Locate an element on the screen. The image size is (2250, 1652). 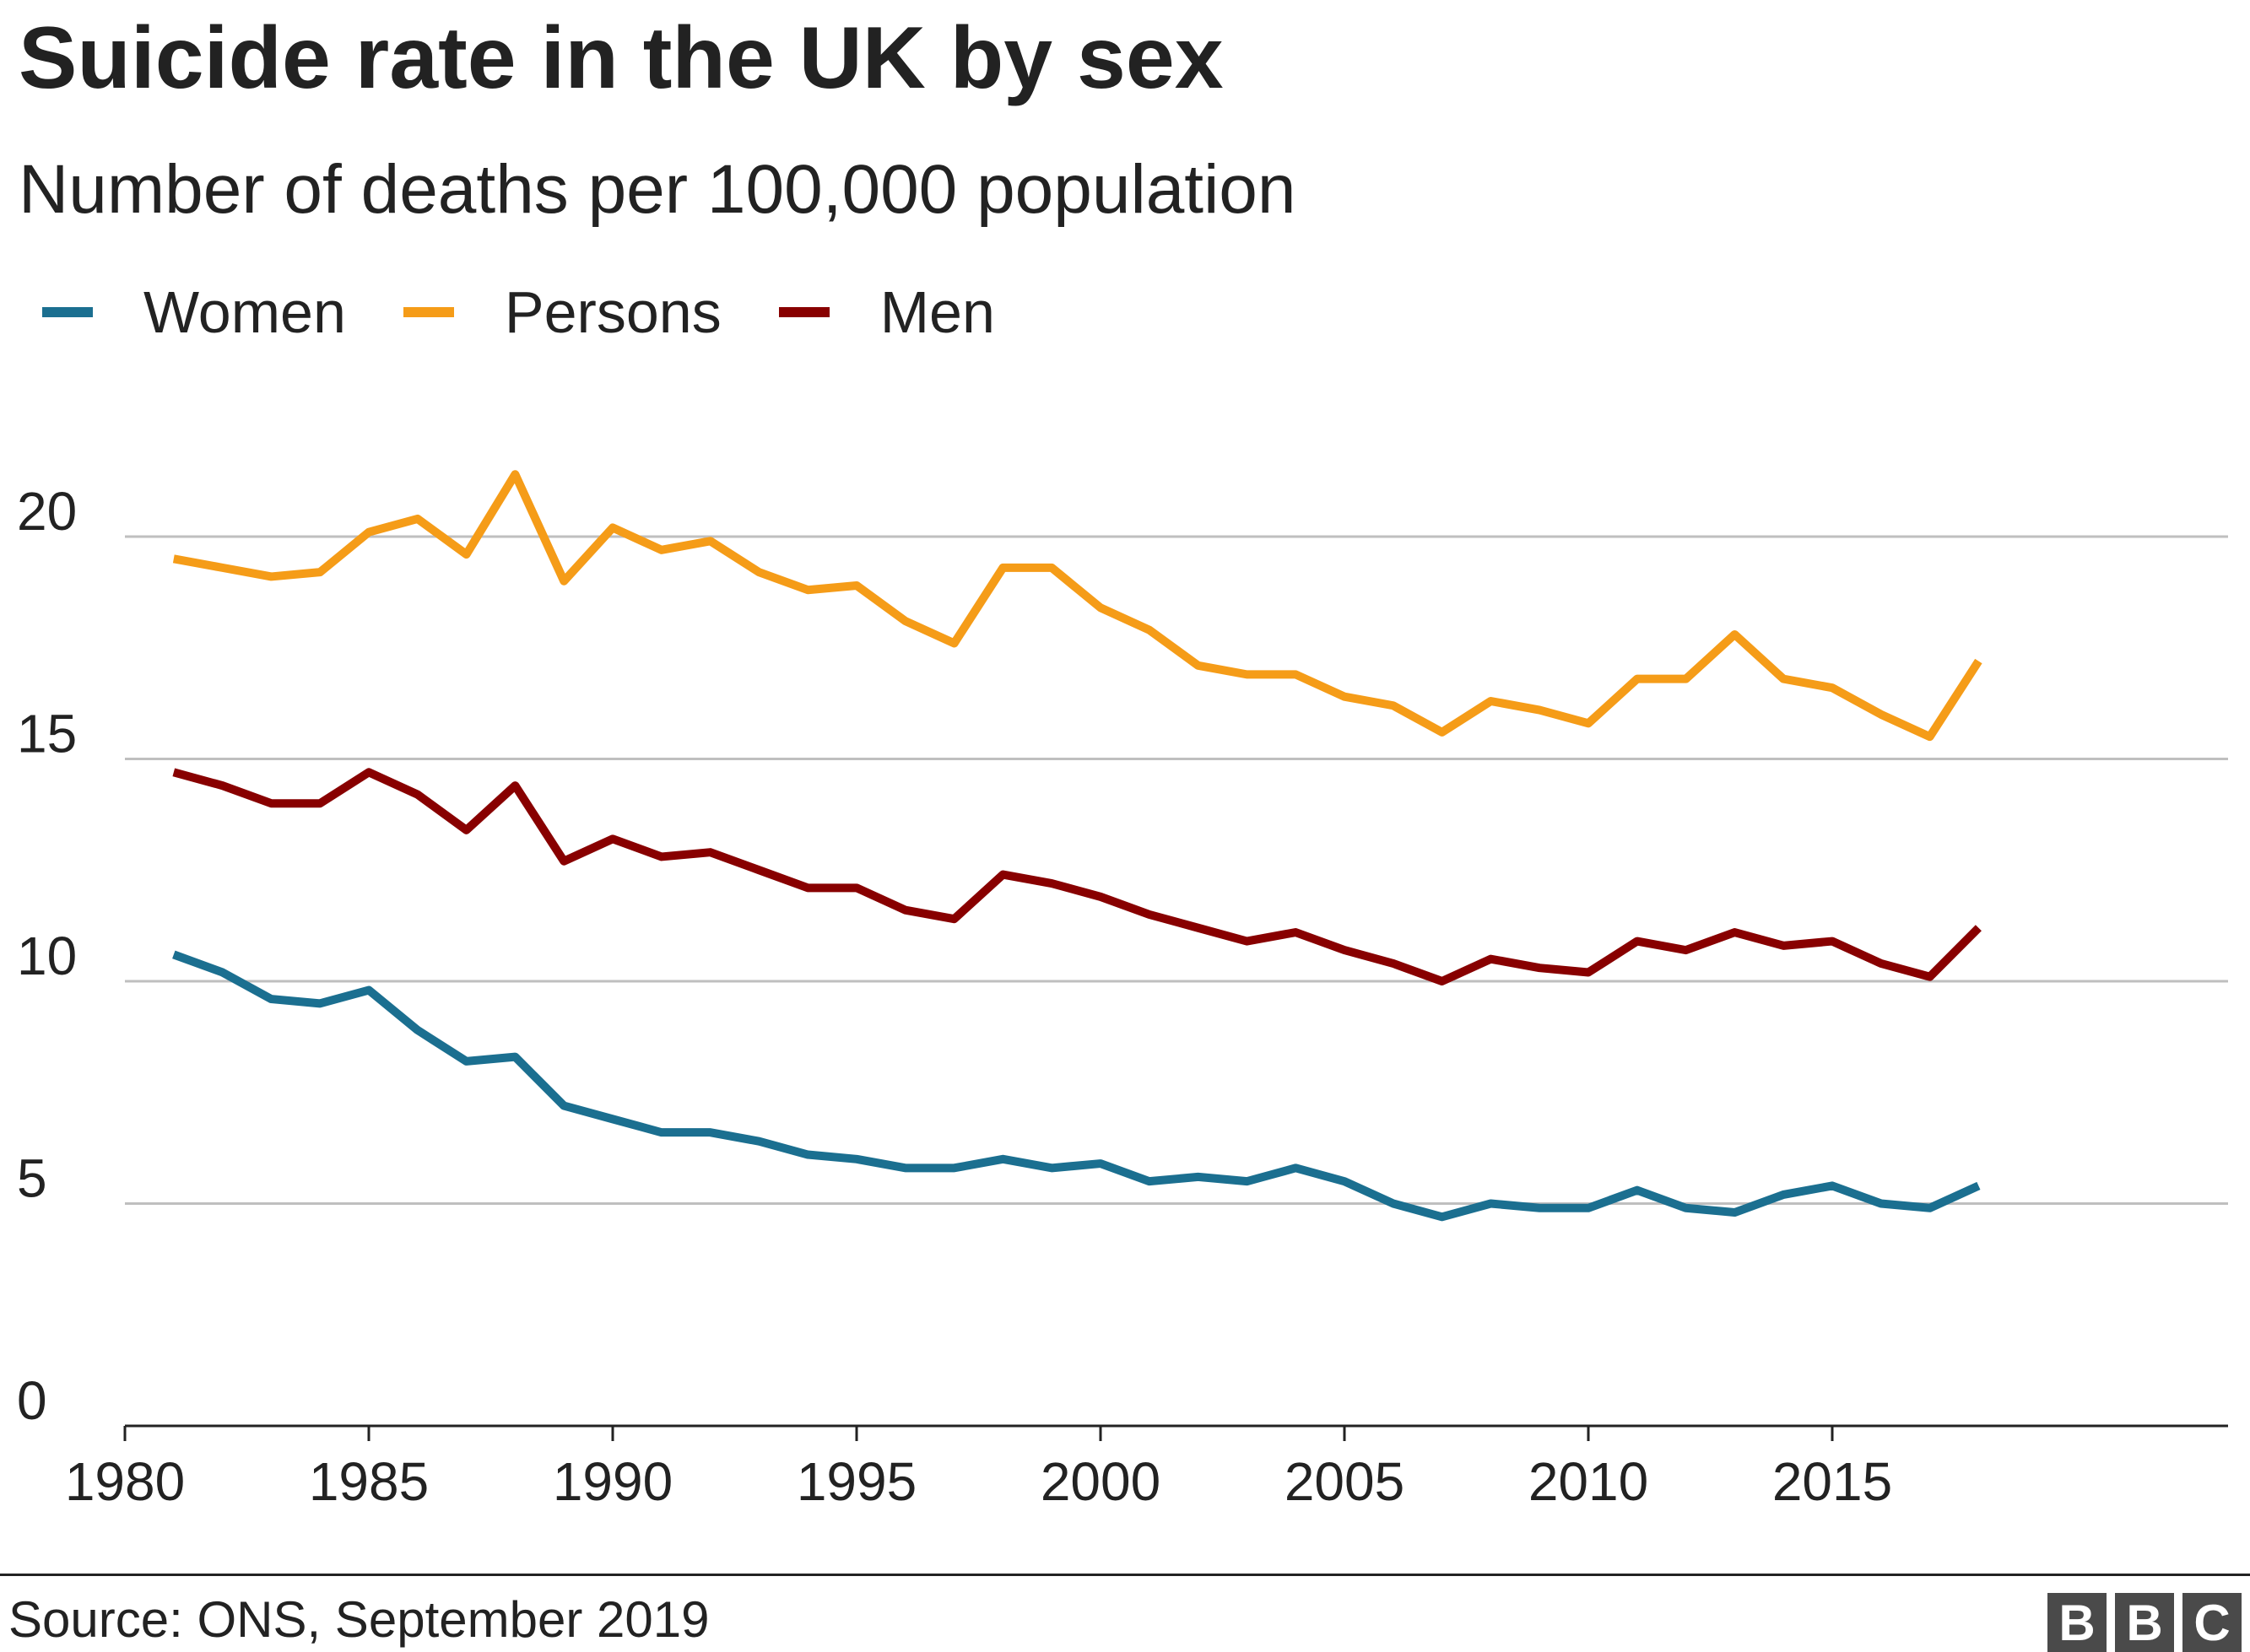
x-tick-label: 2005 is located at coordinates (1344, 1481).